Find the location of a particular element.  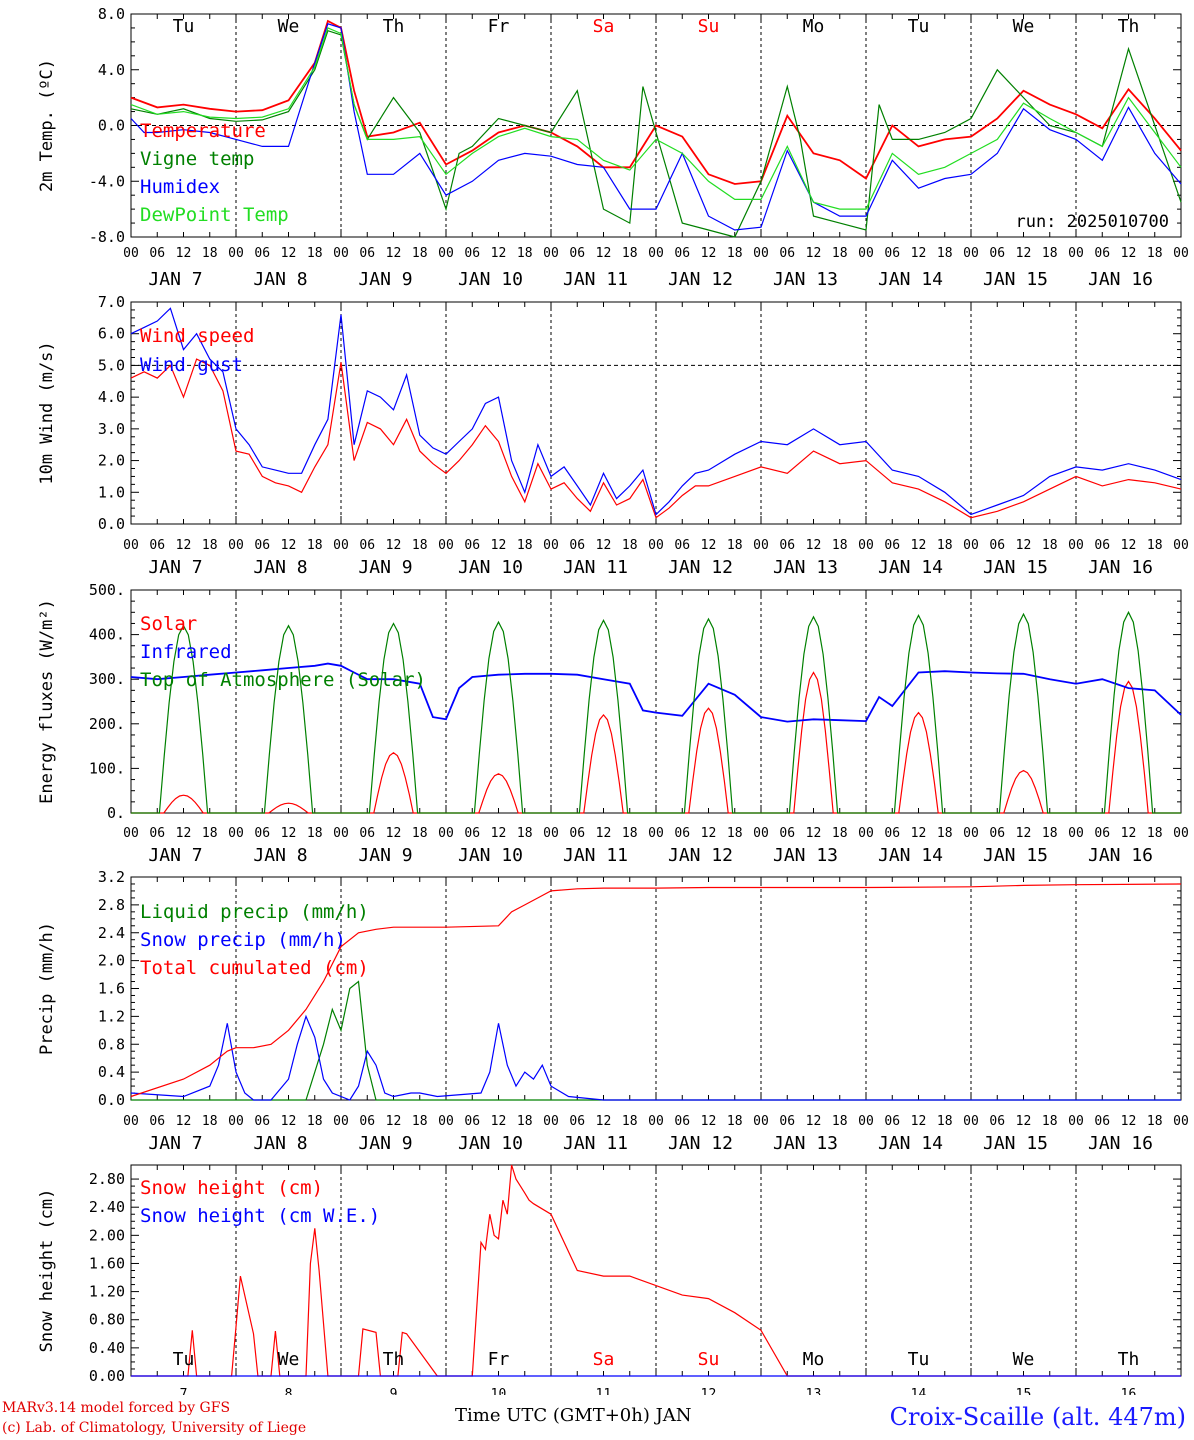

y-axis-label: Energy fluxes (W/m²) is located at coordinates (47, 701).